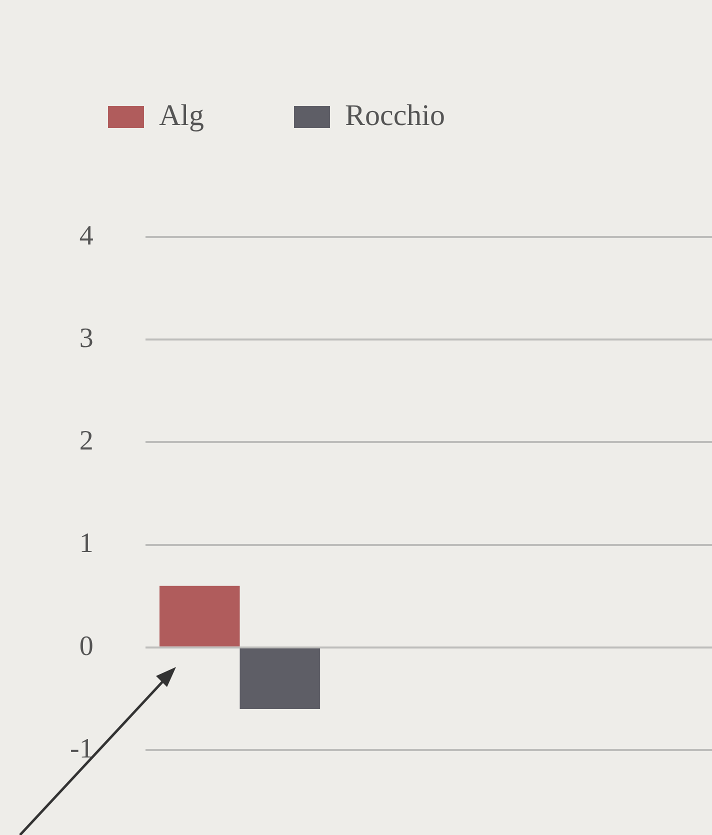 The image size is (712, 835). What do you see at coordinates (181, 115) in the screenshot?
I see `legend-label: Alg` at bounding box center [181, 115].